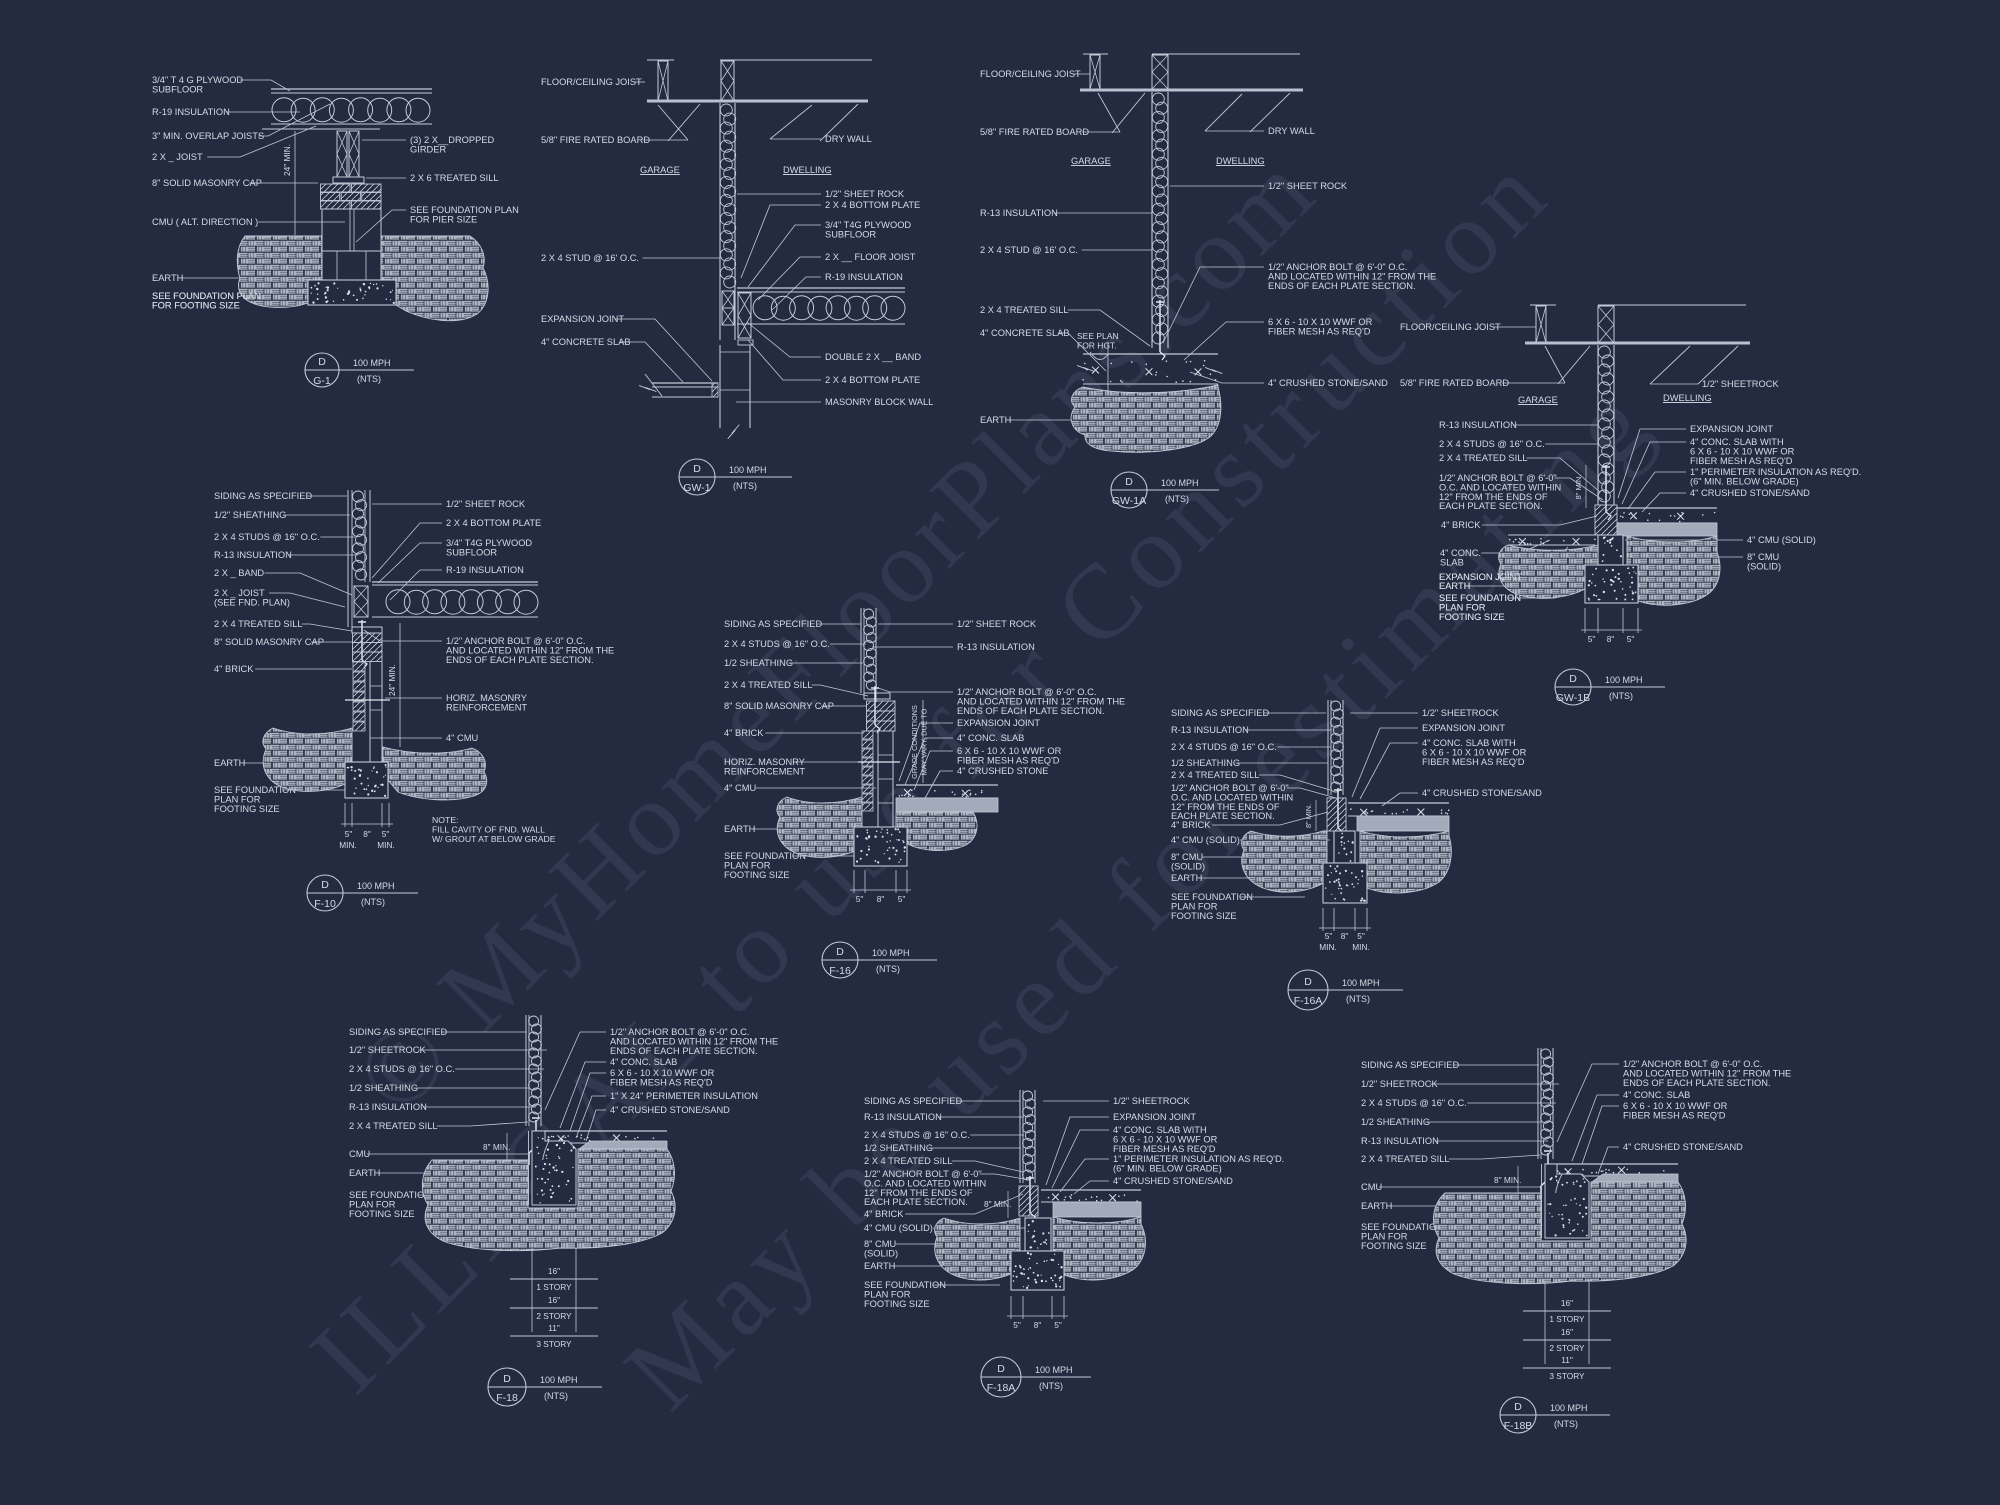 The image size is (2000, 1505). What do you see at coordinates (848, 139) in the screenshot?
I see `svg-text: DRY WALL` at bounding box center [848, 139].